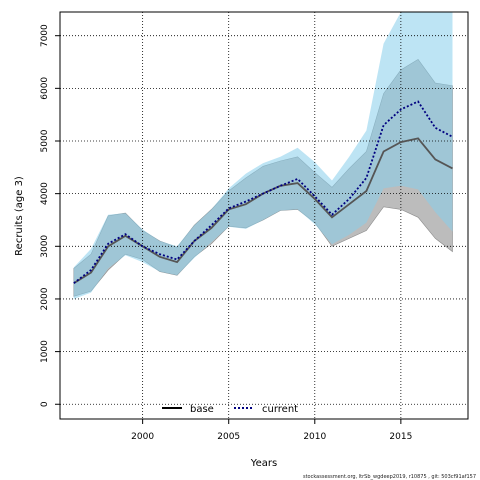 Image resolution: width=480 pixels, height=480 pixels. What do you see at coordinates (142, 437) in the screenshot?
I see `x-tick-label-2000: 2000` at bounding box center [142, 437].